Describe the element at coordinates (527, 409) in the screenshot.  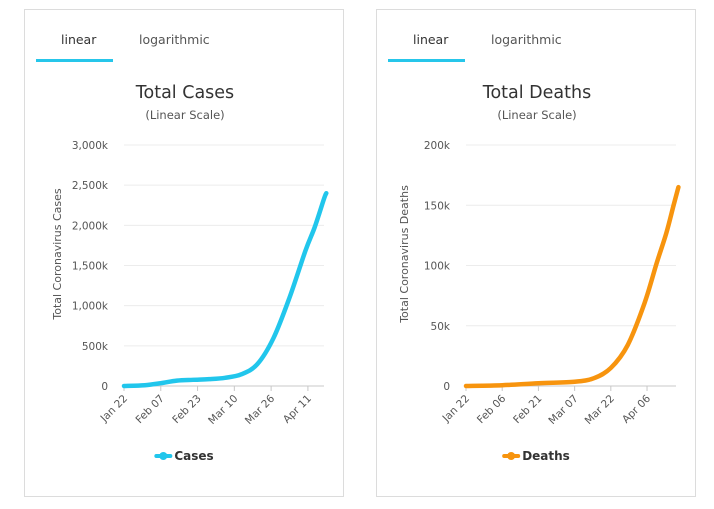
I see `x-tick-label: Feb 21` at that location.